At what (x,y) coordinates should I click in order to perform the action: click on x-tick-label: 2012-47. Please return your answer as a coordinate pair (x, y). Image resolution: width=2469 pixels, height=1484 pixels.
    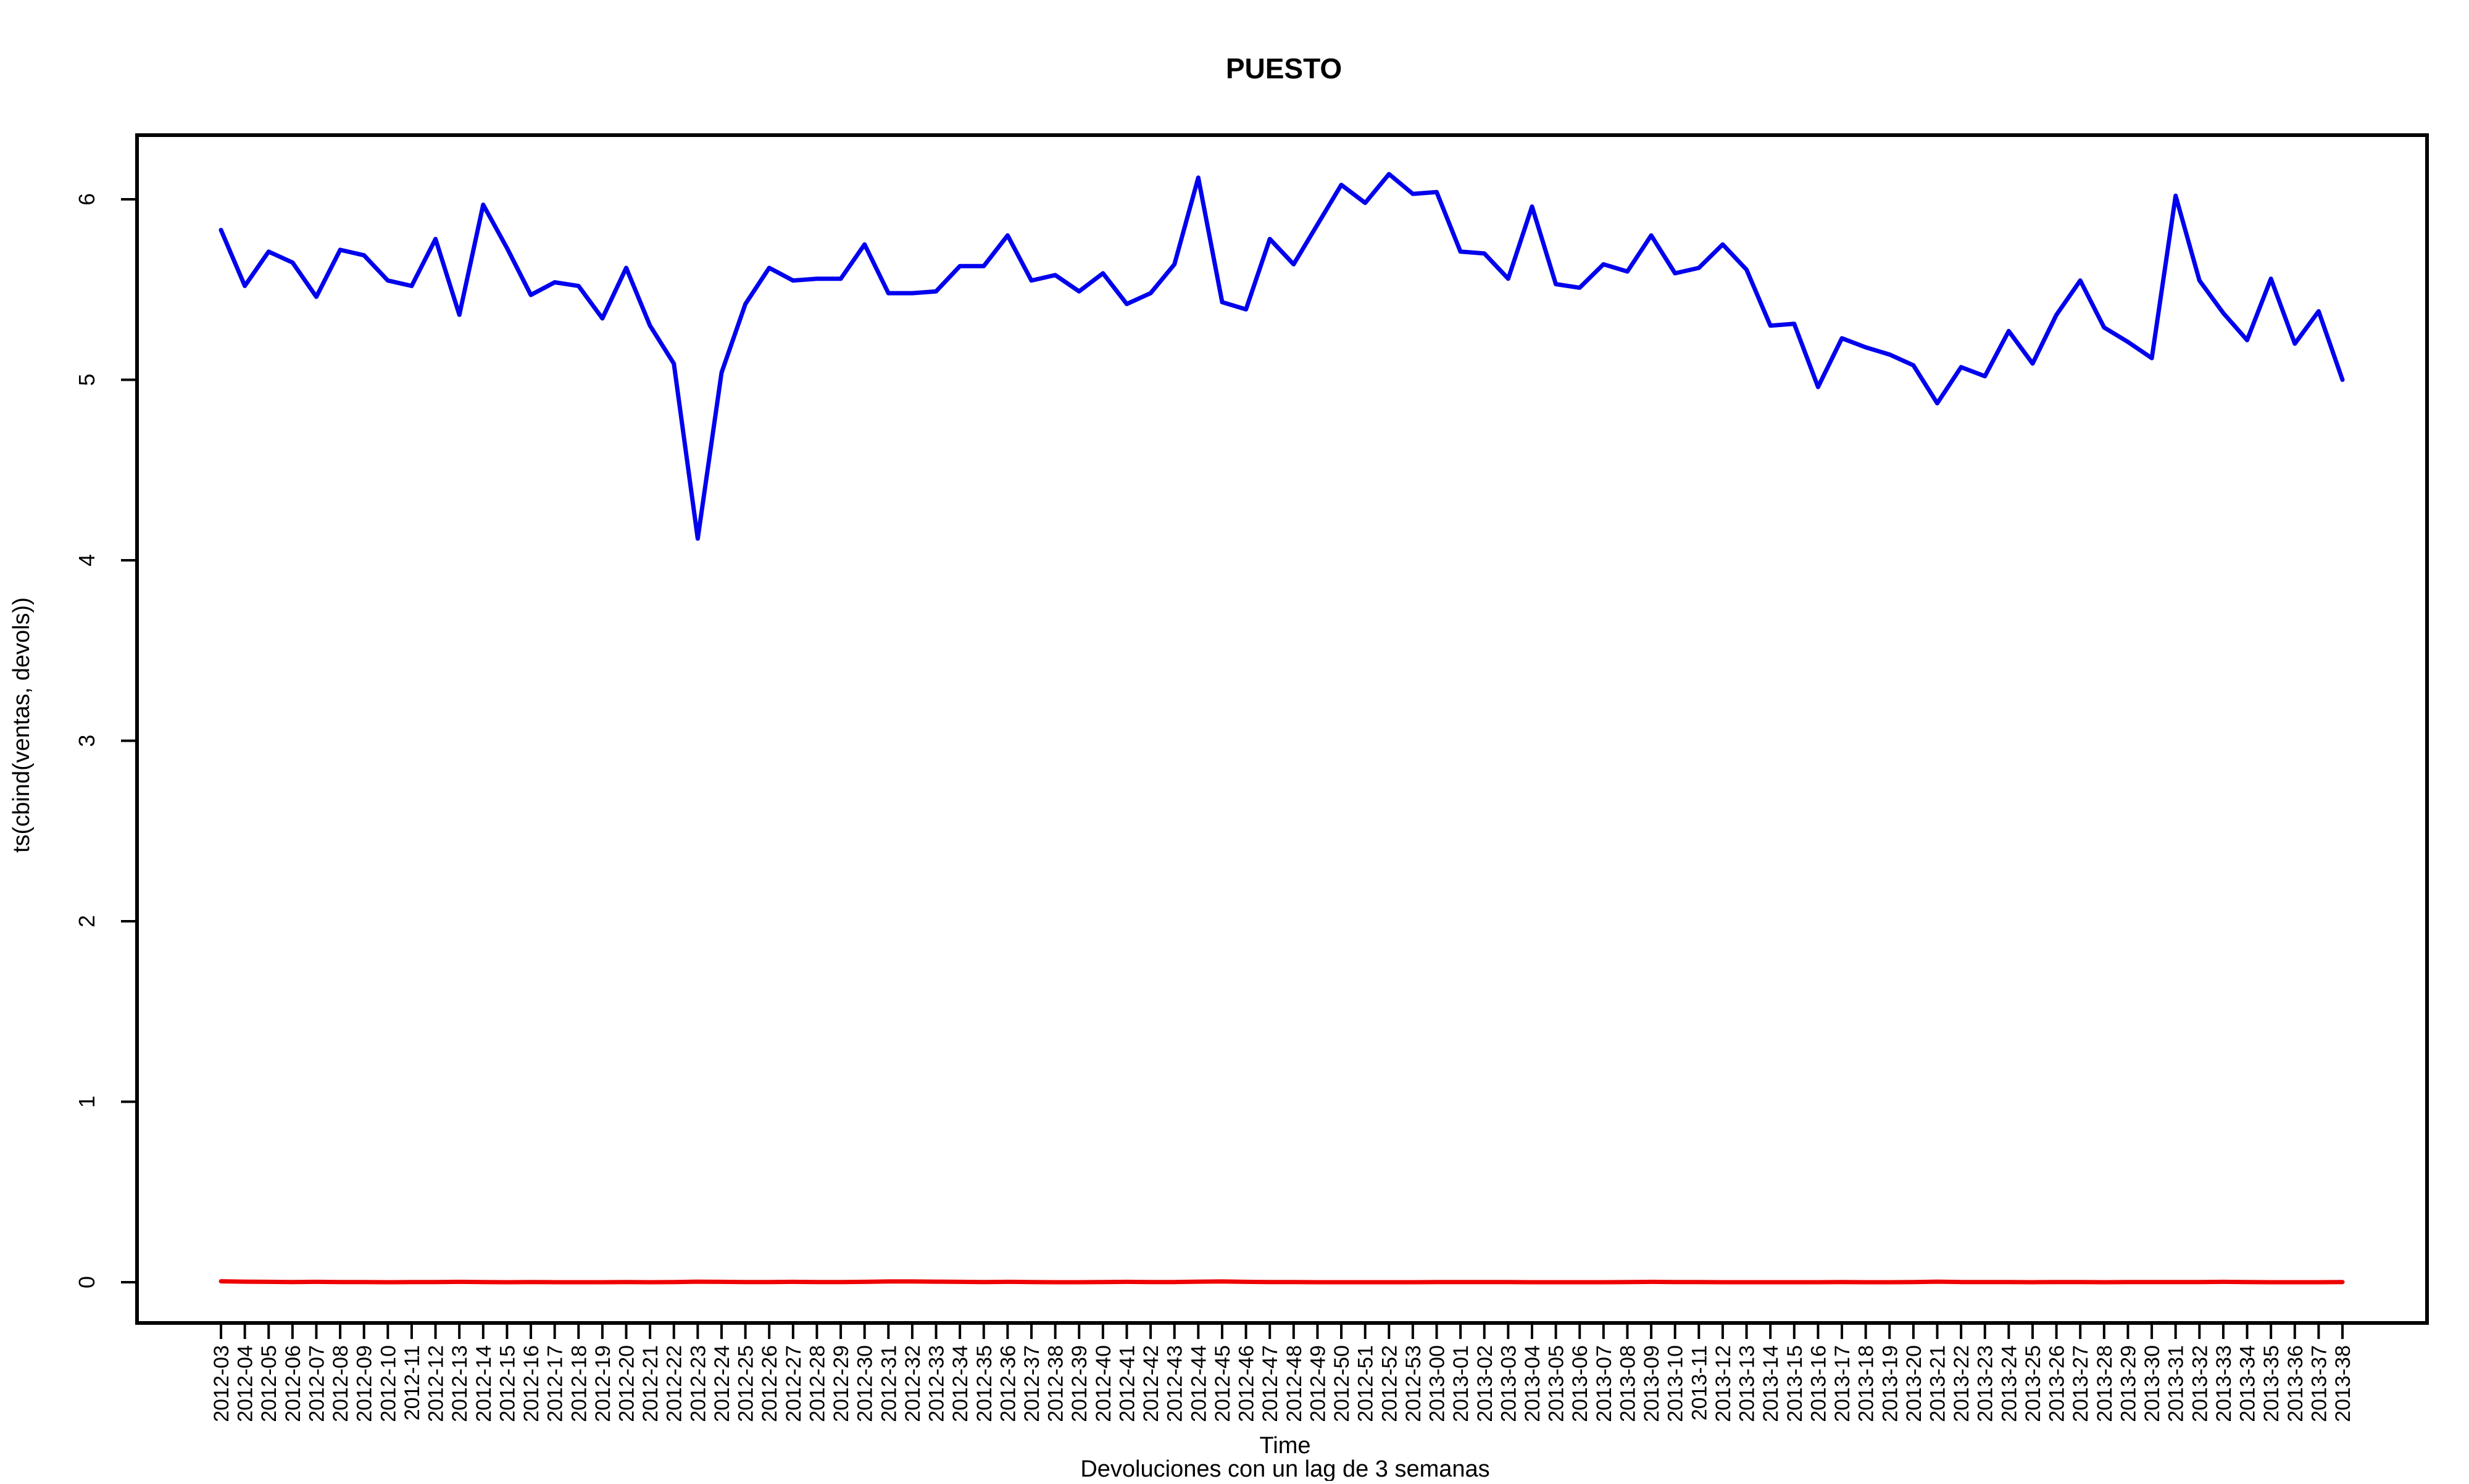
    Looking at the image, I should click on (1270, 1383).